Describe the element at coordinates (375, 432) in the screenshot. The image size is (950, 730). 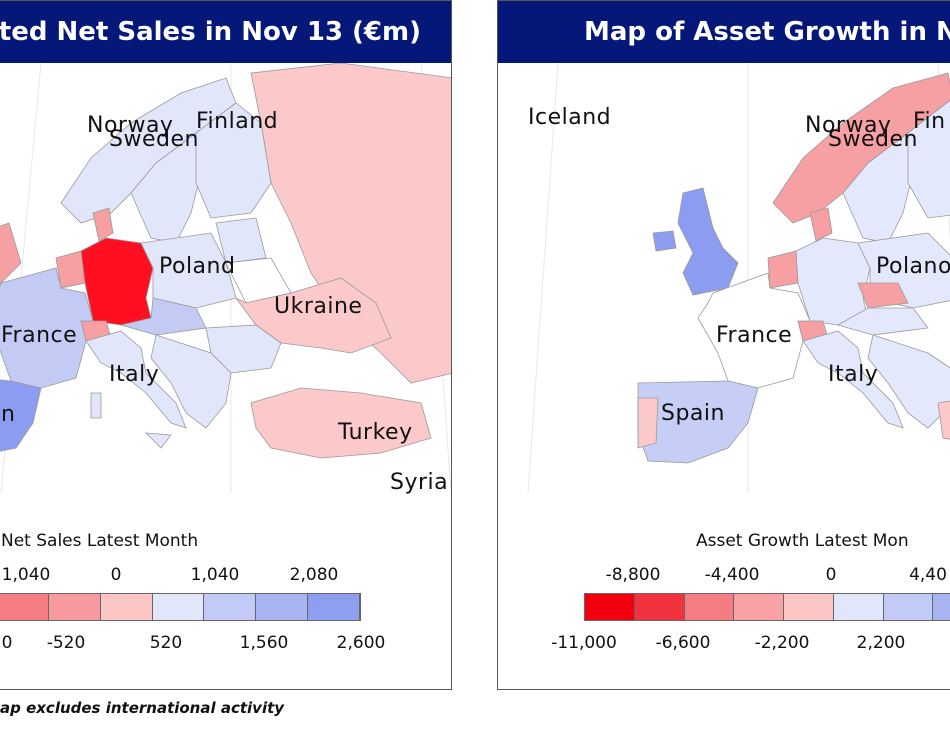
I see `label-turkey: Turkey` at that location.